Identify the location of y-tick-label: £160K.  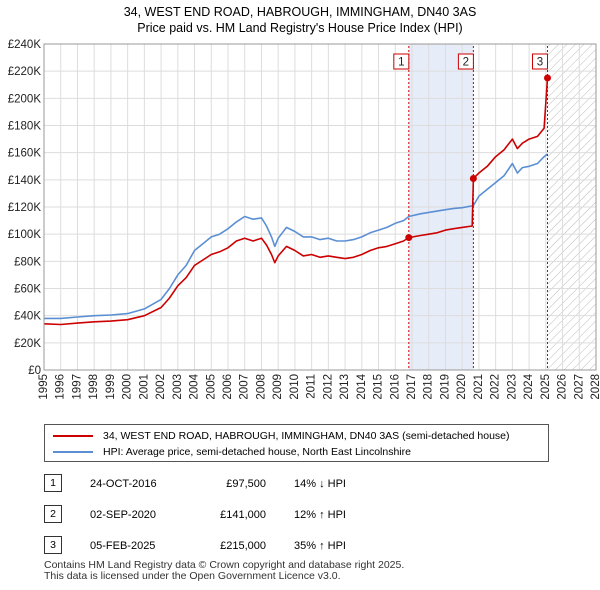
(25, 154).